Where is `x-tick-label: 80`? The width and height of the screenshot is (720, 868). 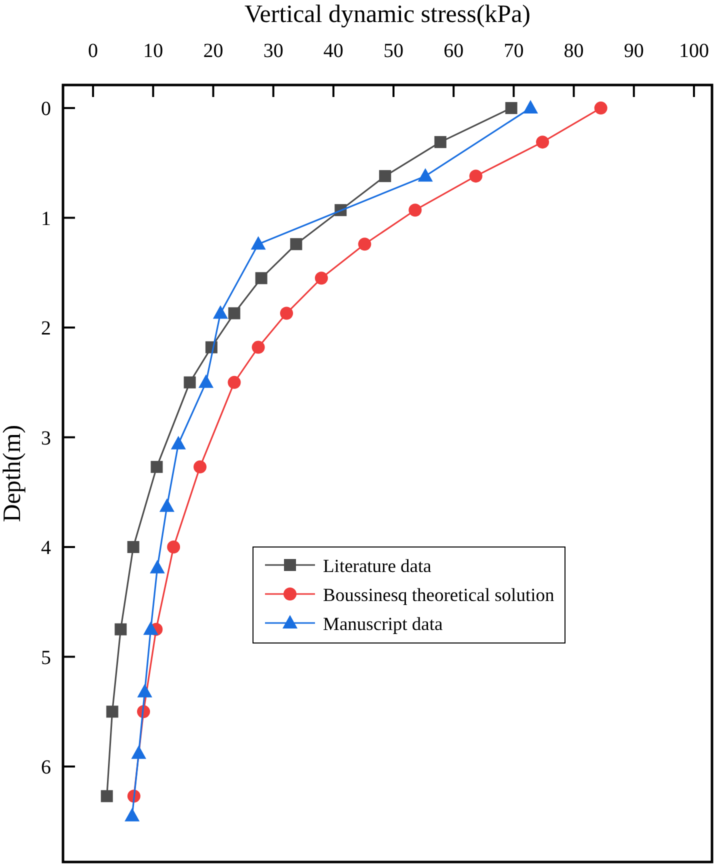 x-tick-label: 80 is located at coordinates (574, 51).